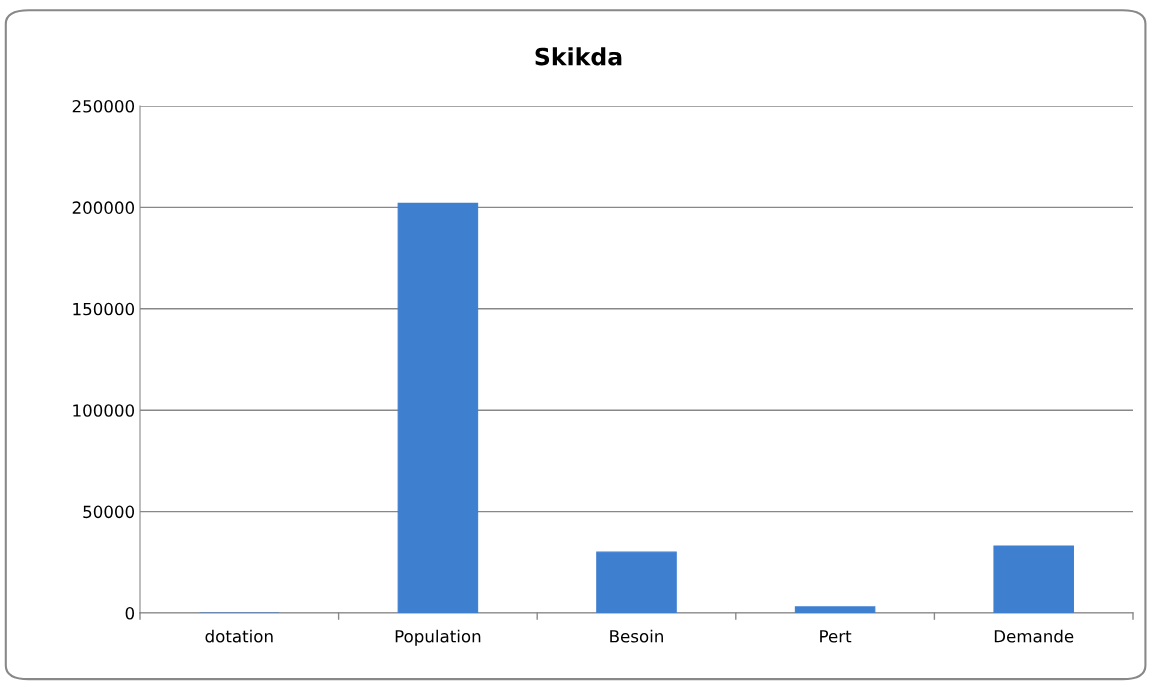  What do you see at coordinates (636, 636) in the screenshot?
I see `x-tick-label: Besoin` at bounding box center [636, 636].